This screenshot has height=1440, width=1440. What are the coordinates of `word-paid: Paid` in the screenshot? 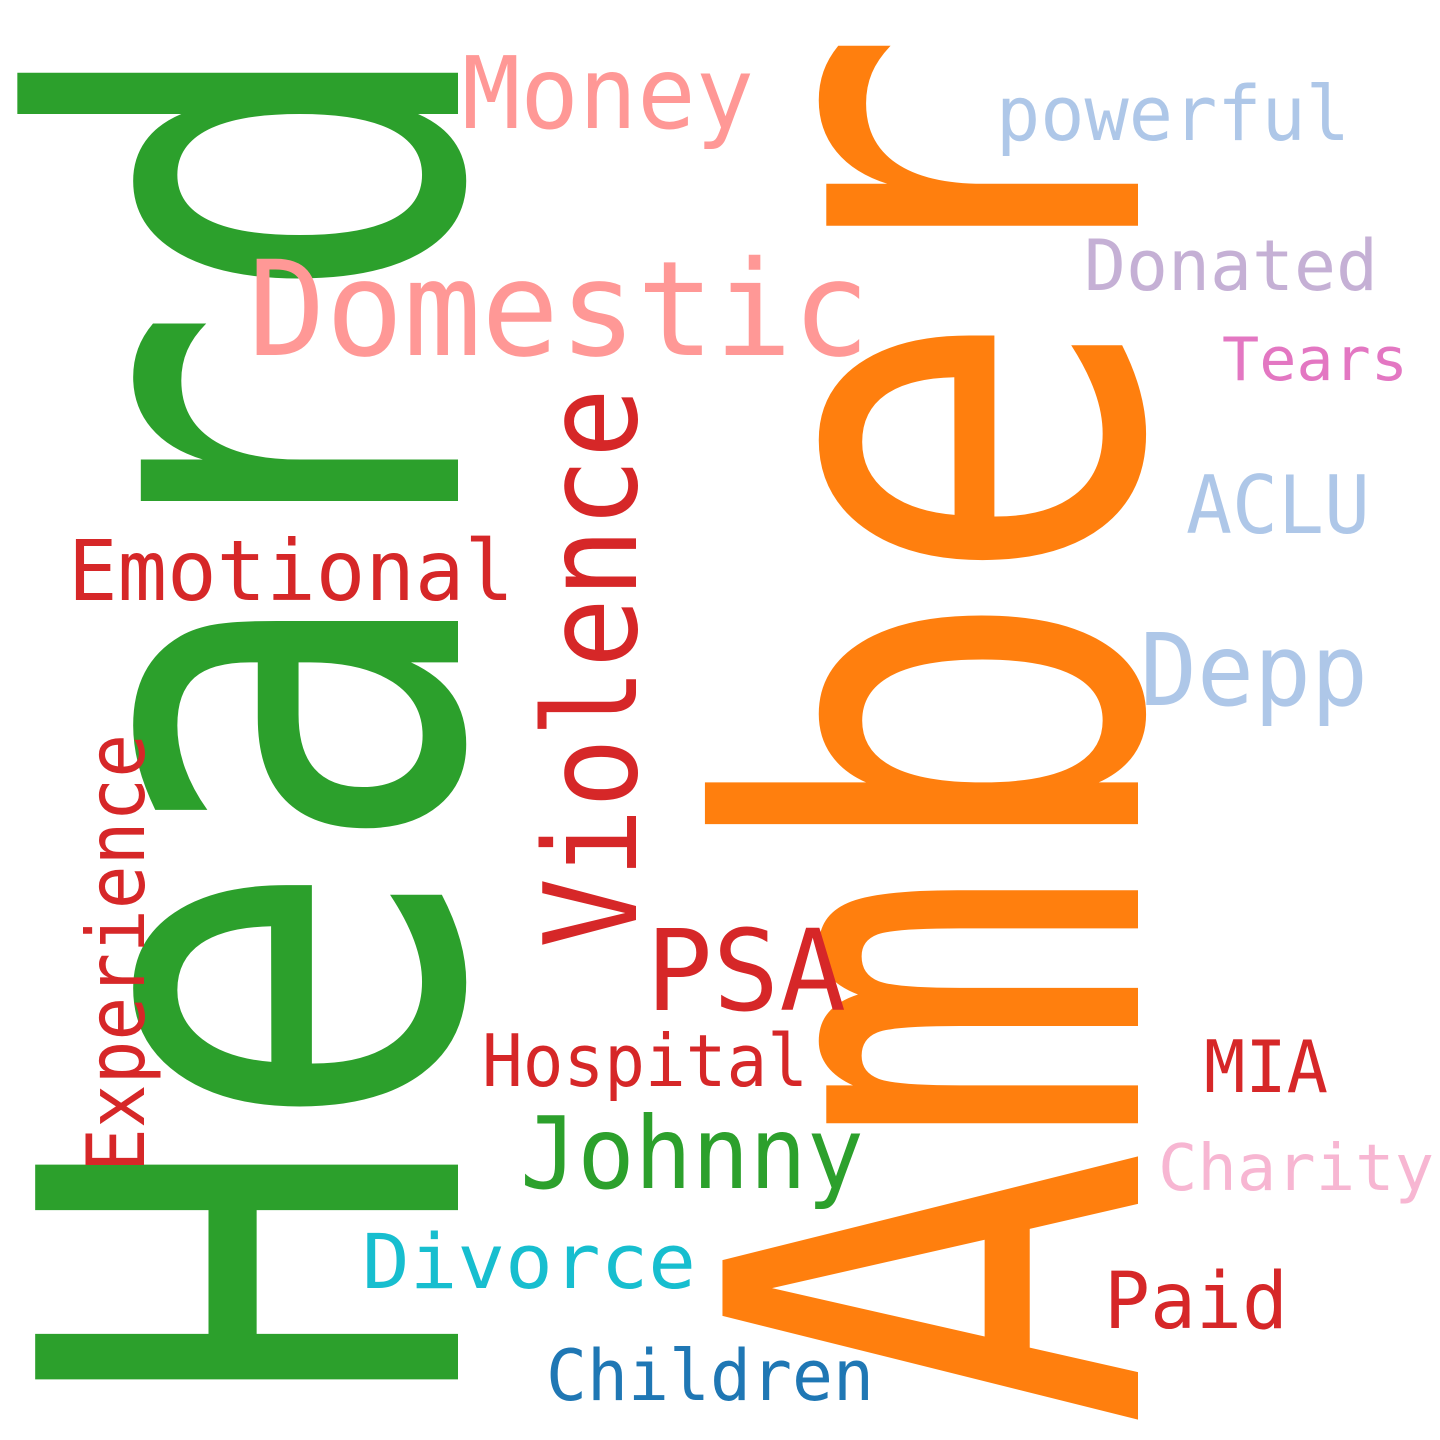 It's located at (1196, 1302).